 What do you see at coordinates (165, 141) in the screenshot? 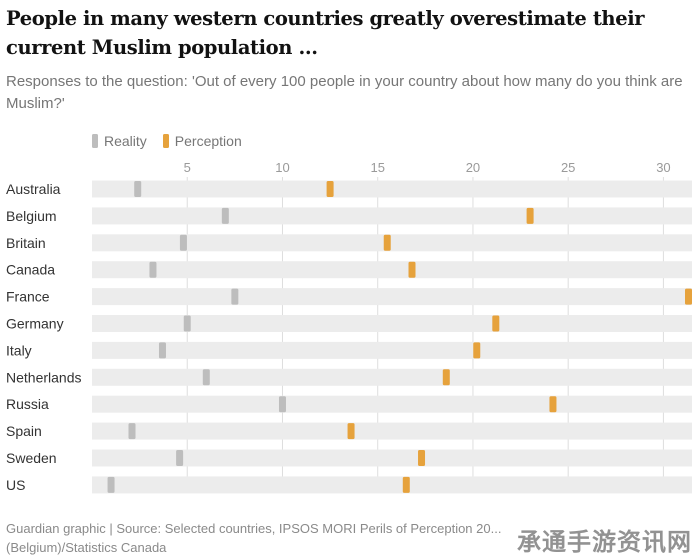
I see `legend-swatch-perception` at bounding box center [165, 141].